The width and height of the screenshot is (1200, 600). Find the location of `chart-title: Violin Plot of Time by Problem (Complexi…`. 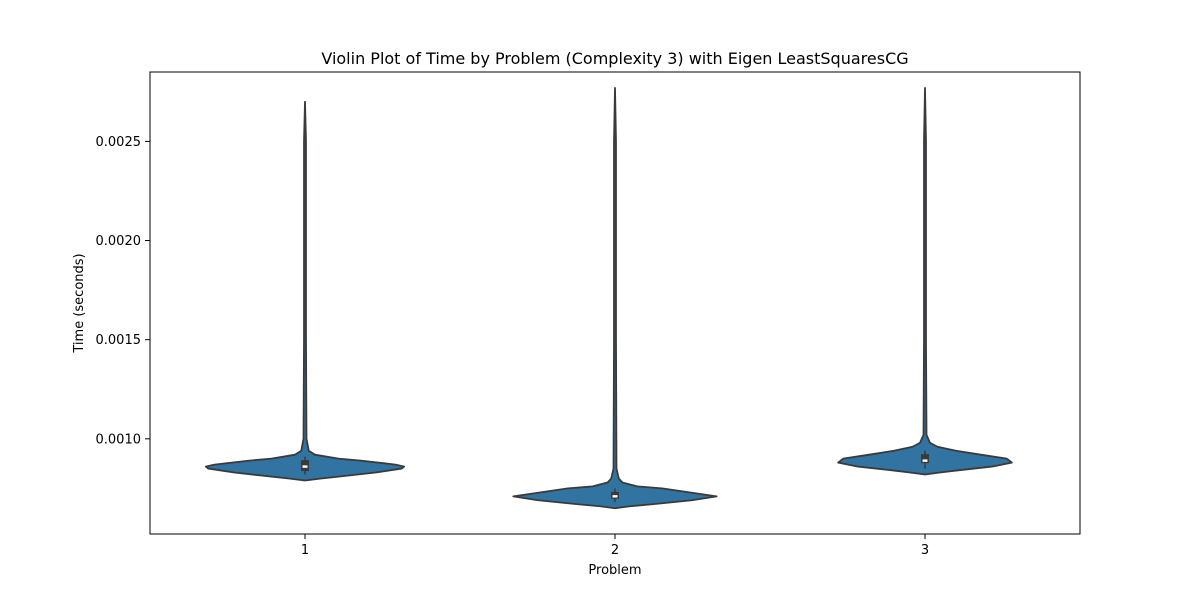

chart-title: Violin Plot of Time by Problem (Complexi… is located at coordinates (614, 58).